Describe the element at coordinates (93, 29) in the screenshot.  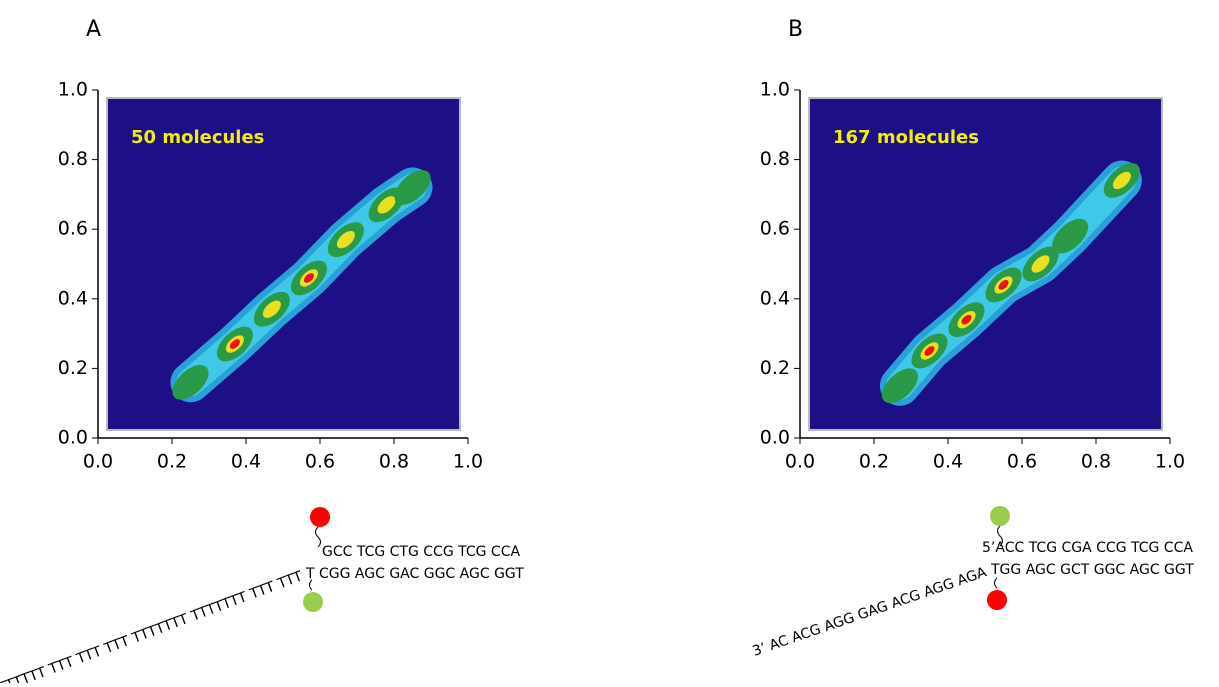
I see `panel-label: A` at that location.